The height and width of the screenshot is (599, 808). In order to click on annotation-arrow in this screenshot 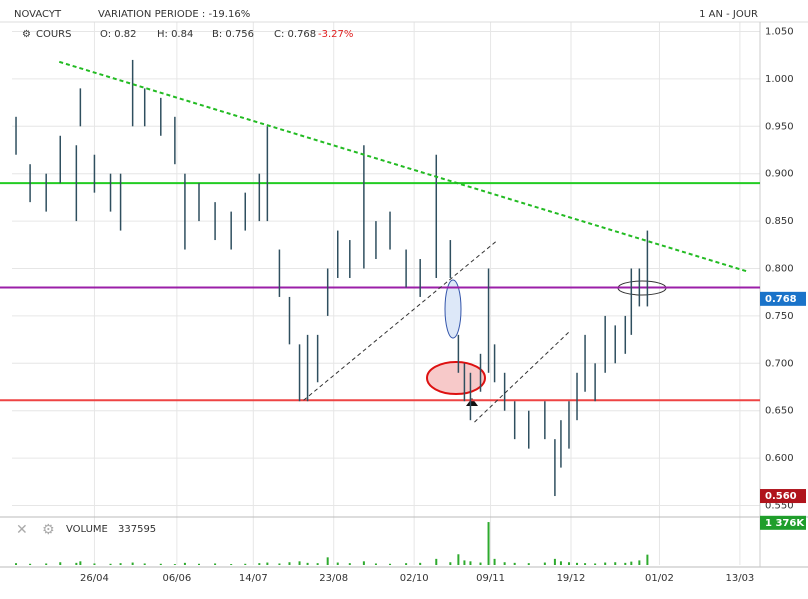, I will do `click(472, 402)`.